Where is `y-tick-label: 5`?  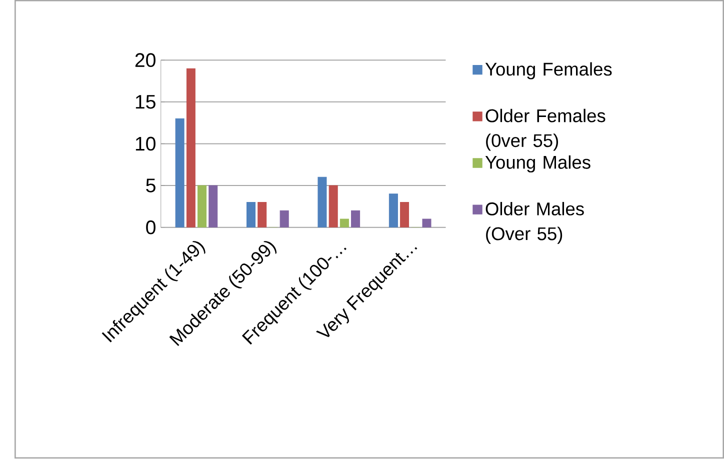 y-tick-label: 5 is located at coordinates (151, 185).